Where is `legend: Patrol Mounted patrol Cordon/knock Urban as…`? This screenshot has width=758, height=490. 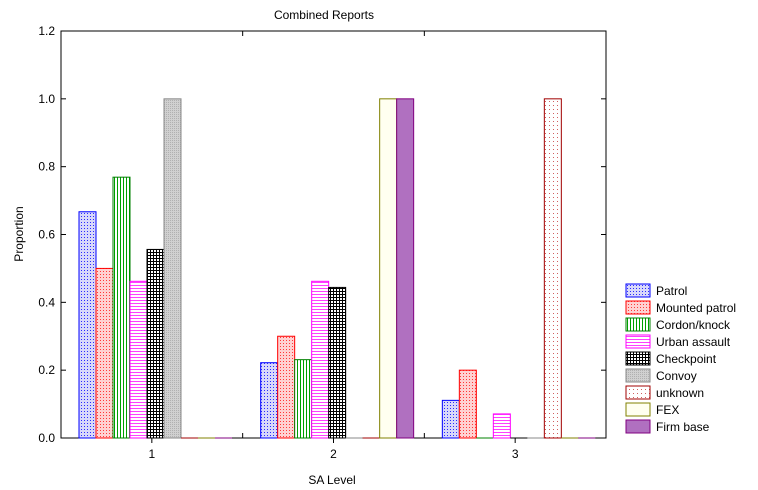
legend: Patrol Mounted patrol Cordon/knock Urban as… is located at coordinates (680, 358).